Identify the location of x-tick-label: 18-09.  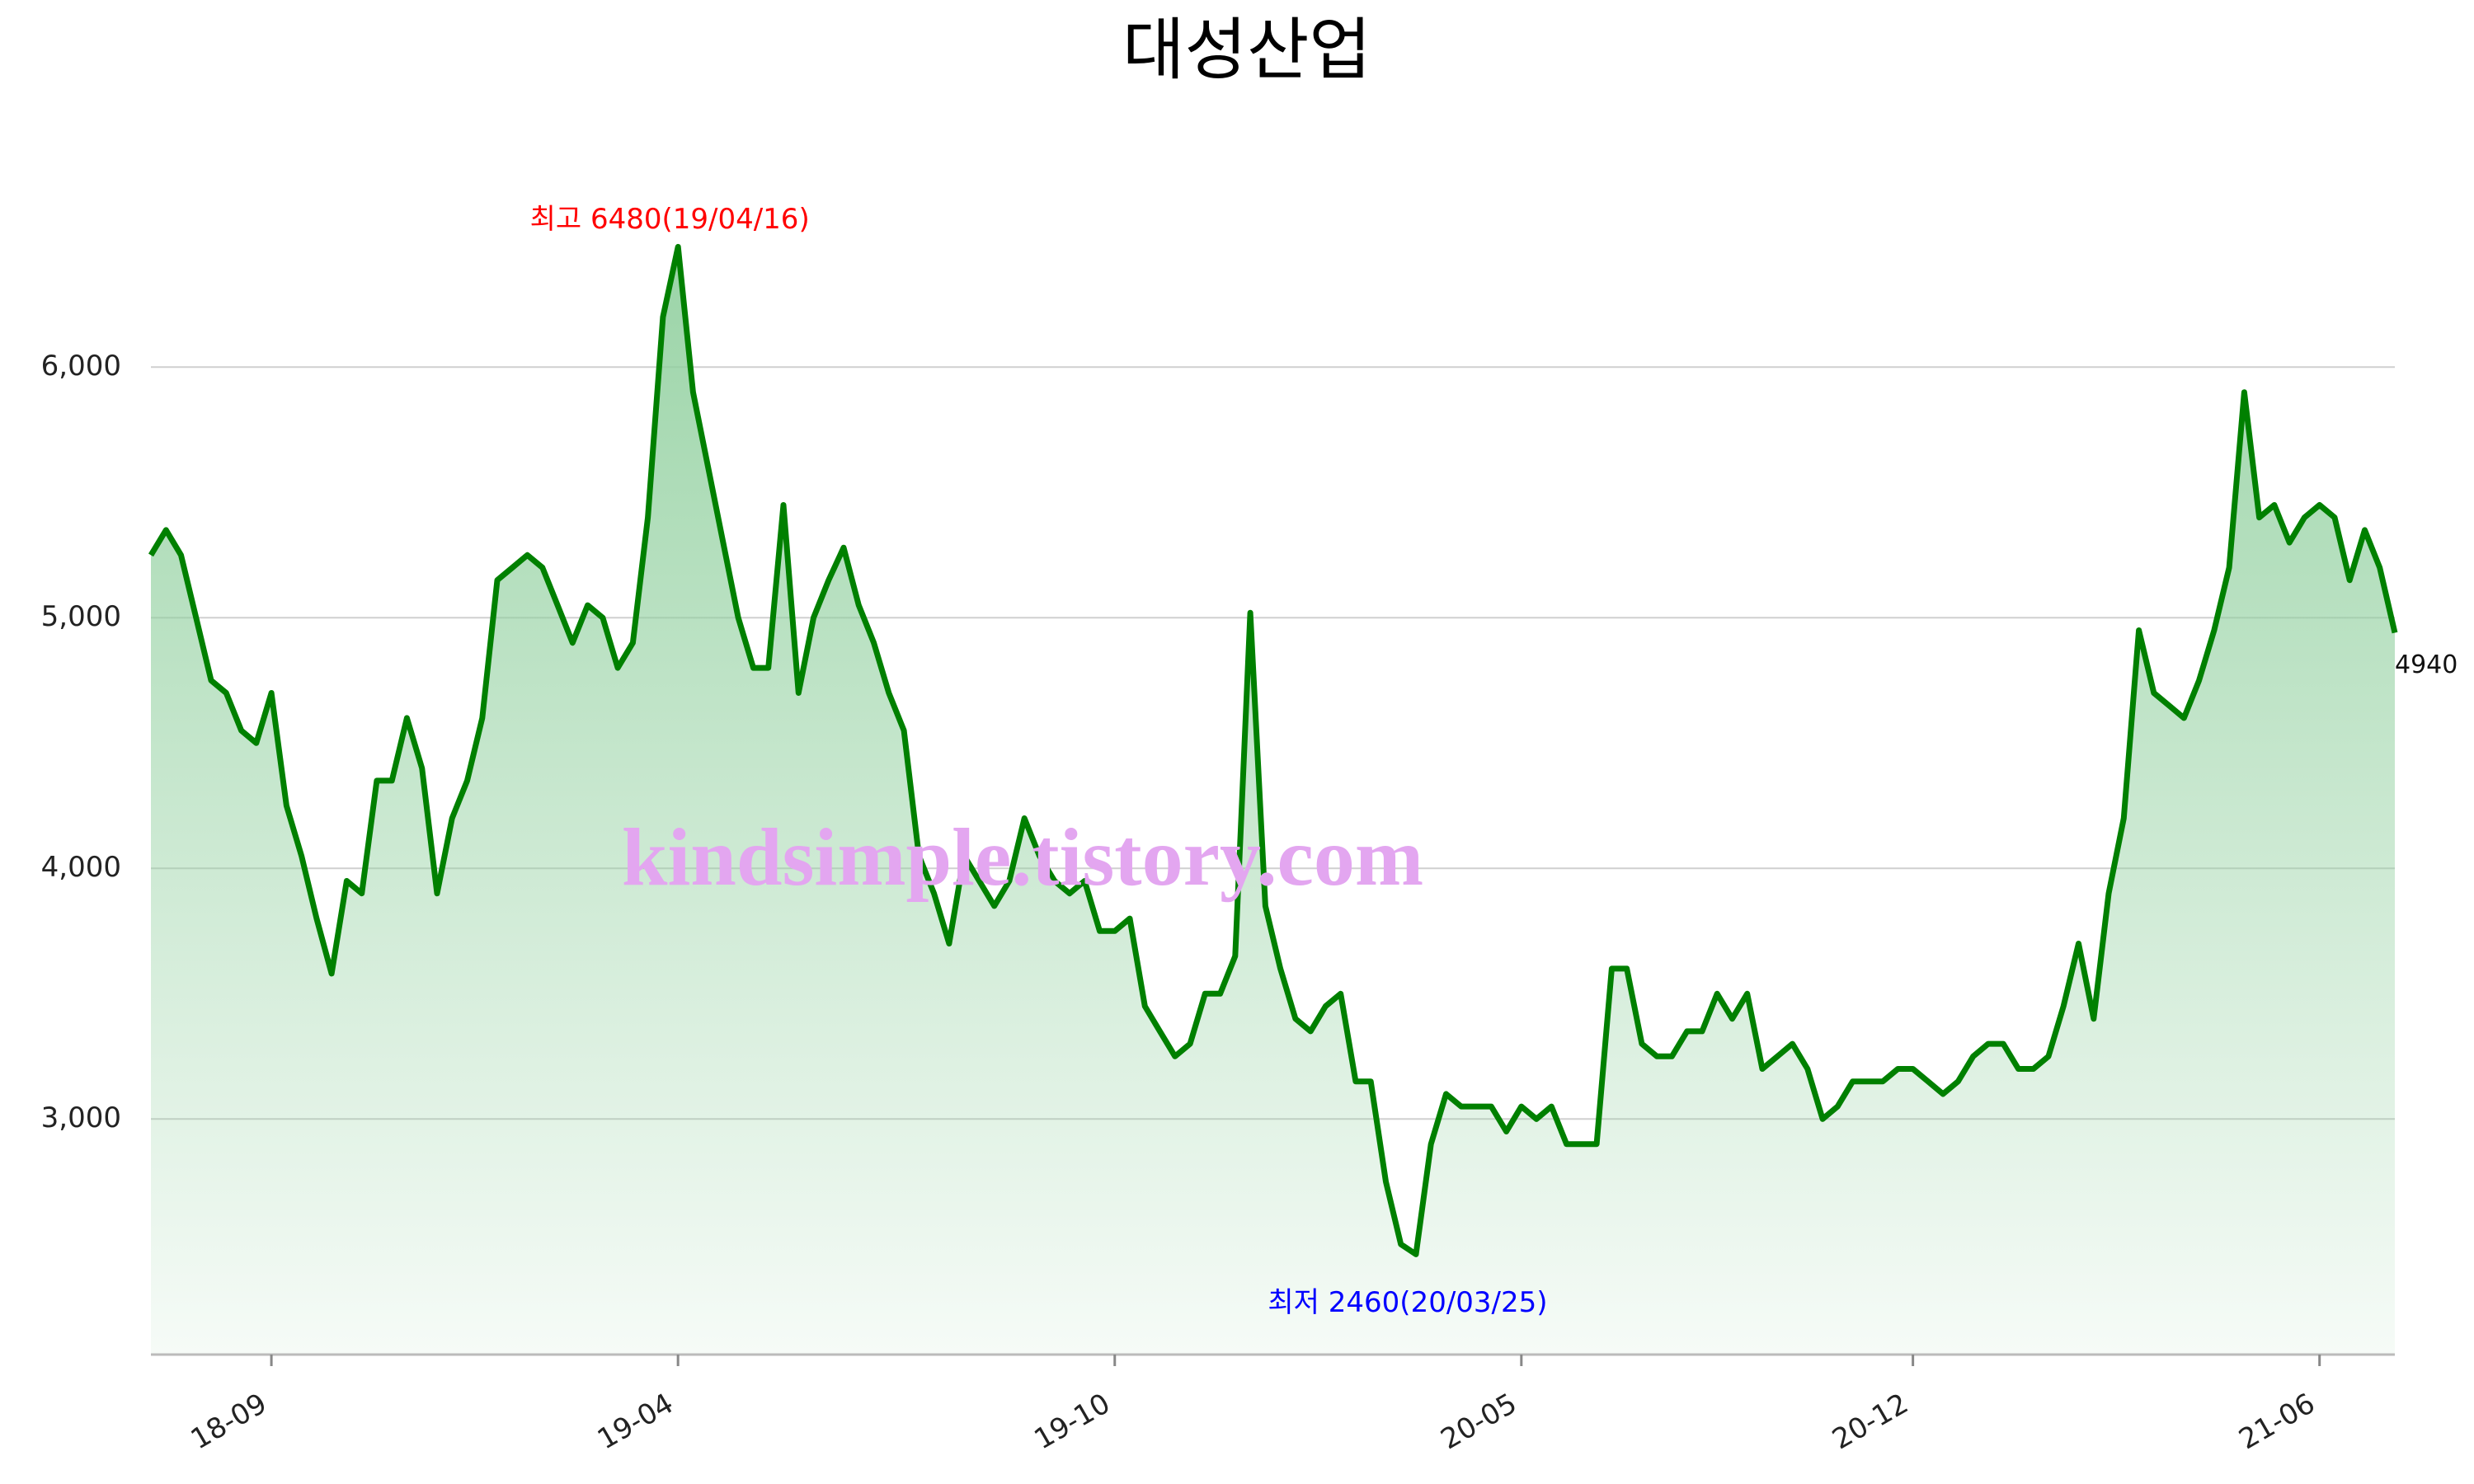
(229, 1421).